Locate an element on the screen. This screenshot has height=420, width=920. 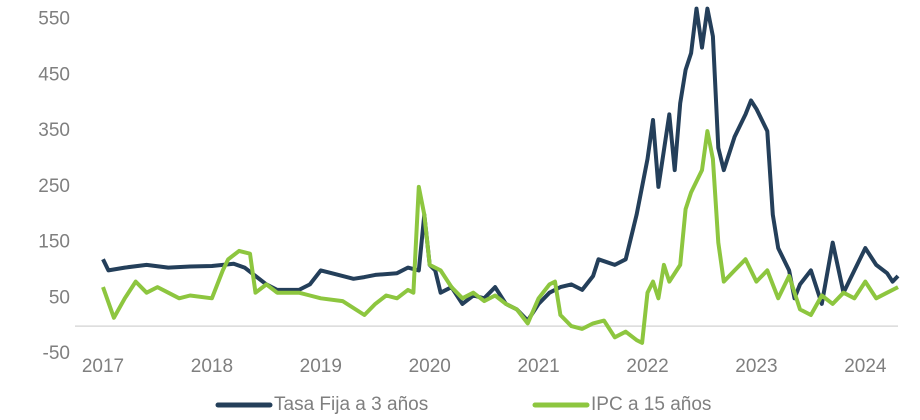
x-tick-label: 2024 is located at coordinates (865, 366).